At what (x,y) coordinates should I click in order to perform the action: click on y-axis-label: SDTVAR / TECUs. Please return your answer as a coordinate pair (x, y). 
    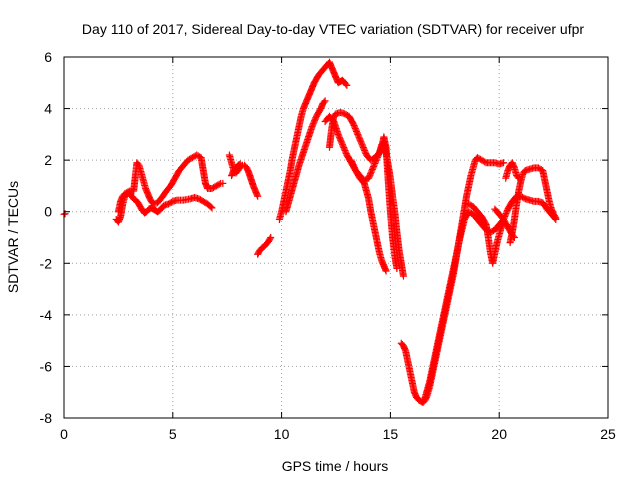
    Looking at the image, I should click on (13, 237).